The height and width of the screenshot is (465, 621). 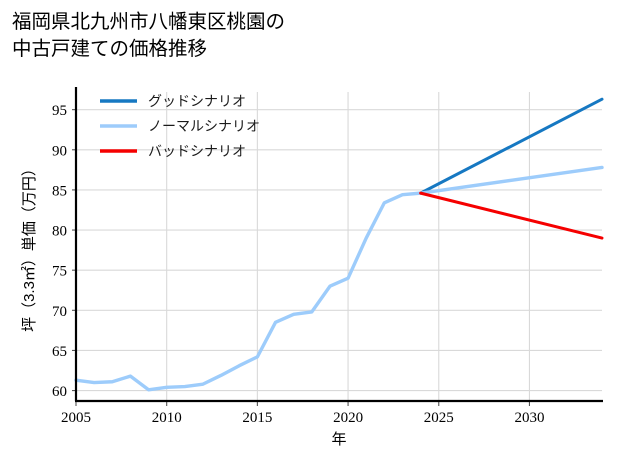 What do you see at coordinates (59, 232) in the screenshot?
I see `ytick-label: 80` at bounding box center [59, 232].